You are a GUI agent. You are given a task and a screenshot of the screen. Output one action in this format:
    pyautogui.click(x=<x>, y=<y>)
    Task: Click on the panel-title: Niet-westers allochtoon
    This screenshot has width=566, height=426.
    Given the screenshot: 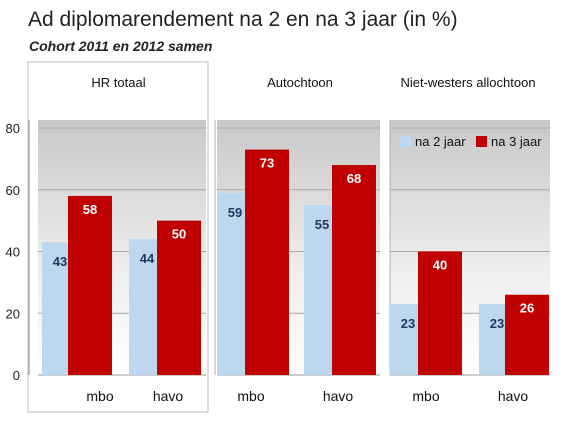 What is the action you would take?
    pyautogui.click(x=467, y=82)
    